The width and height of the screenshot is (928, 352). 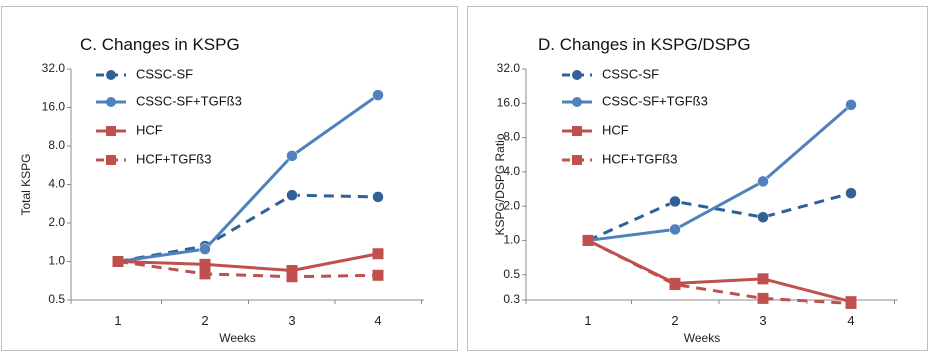 What do you see at coordinates (644, 44) in the screenshot?
I see `chart-title: D. Changes in KSPG/DSPG` at bounding box center [644, 44].